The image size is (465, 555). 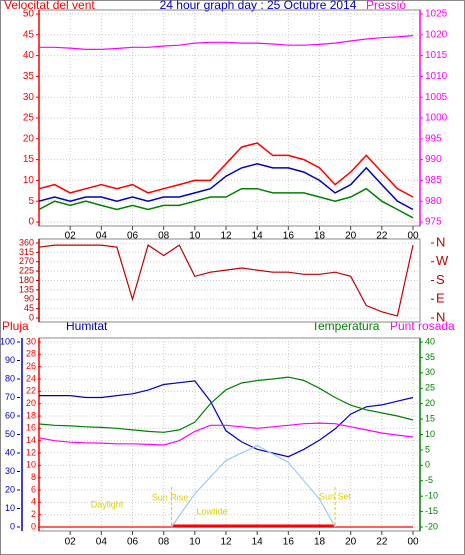 What do you see at coordinates (26, 261) in the screenshot?
I see `y-tick-label: 270` at bounding box center [26, 261].